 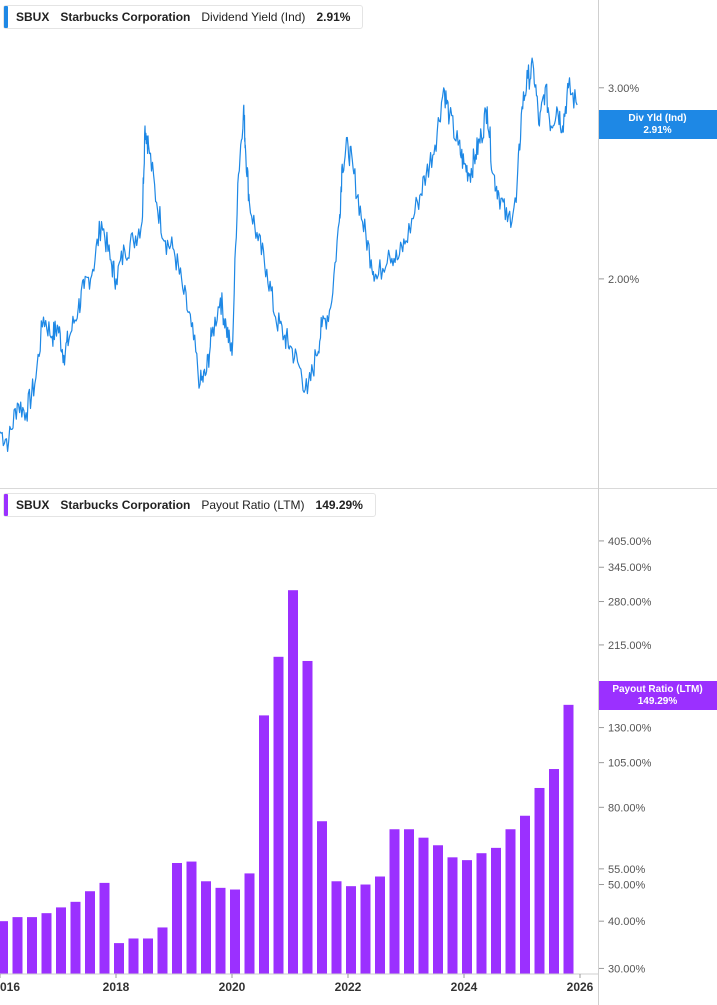 I want to click on legend-value: 149.29%, so click(x=339, y=505).